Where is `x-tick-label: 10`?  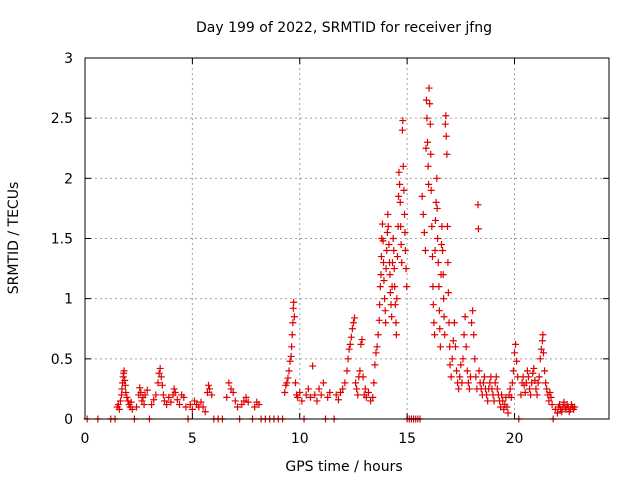
x-tick-label: 10 is located at coordinates (300, 439).